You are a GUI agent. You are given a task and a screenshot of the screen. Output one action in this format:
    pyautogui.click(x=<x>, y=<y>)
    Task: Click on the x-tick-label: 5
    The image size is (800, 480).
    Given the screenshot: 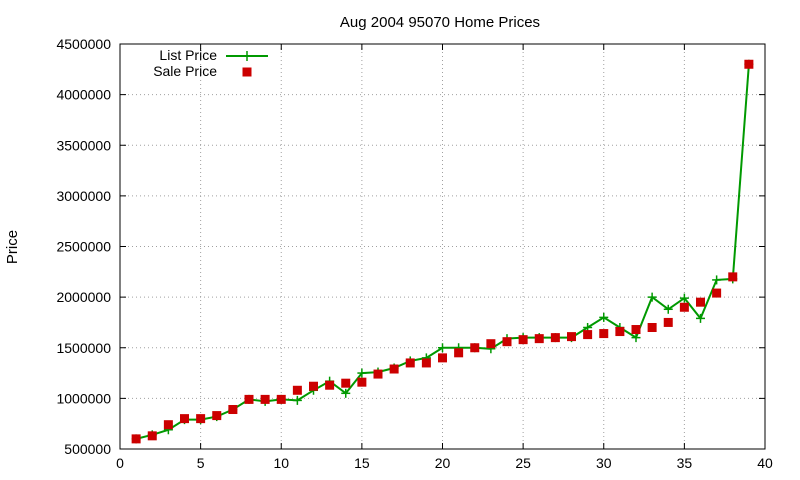 What is the action you would take?
    pyautogui.click(x=201, y=463)
    